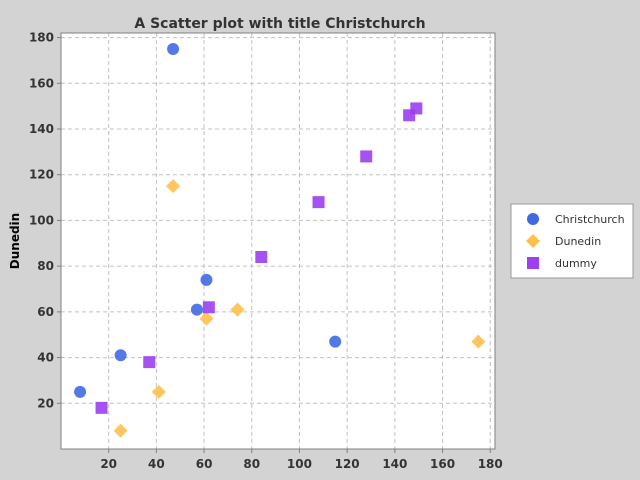 The height and width of the screenshot is (480, 640). What do you see at coordinates (533, 263) in the screenshot?
I see `legend-marker-dummy` at bounding box center [533, 263].